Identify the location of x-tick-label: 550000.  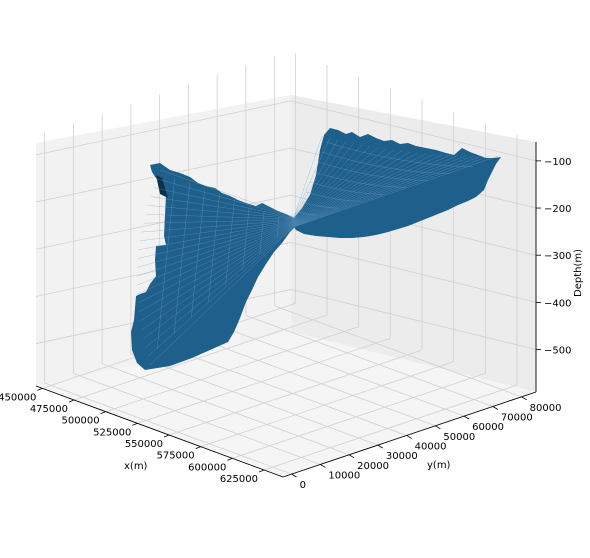
(144, 444).